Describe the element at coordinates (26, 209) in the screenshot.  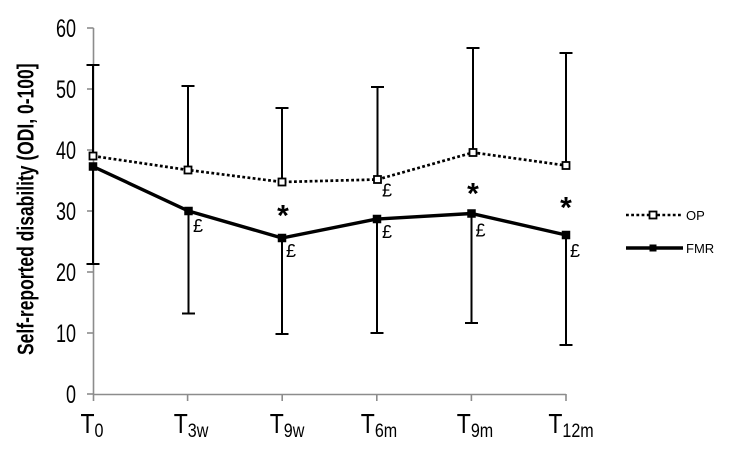
I see `svg-text:Self-reported disability (ODI,: Self-reported disability (ODI, 0-100]` at that location.